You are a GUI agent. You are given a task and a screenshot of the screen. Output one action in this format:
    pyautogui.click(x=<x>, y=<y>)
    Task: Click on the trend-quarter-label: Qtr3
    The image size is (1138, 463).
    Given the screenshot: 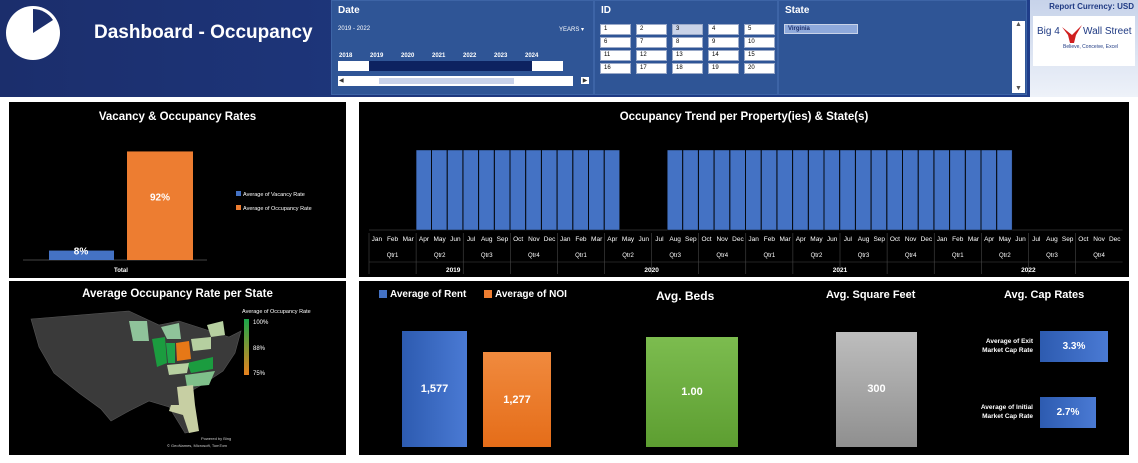 What is the action you would take?
    pyautogui.click(x=487, y=256)
    